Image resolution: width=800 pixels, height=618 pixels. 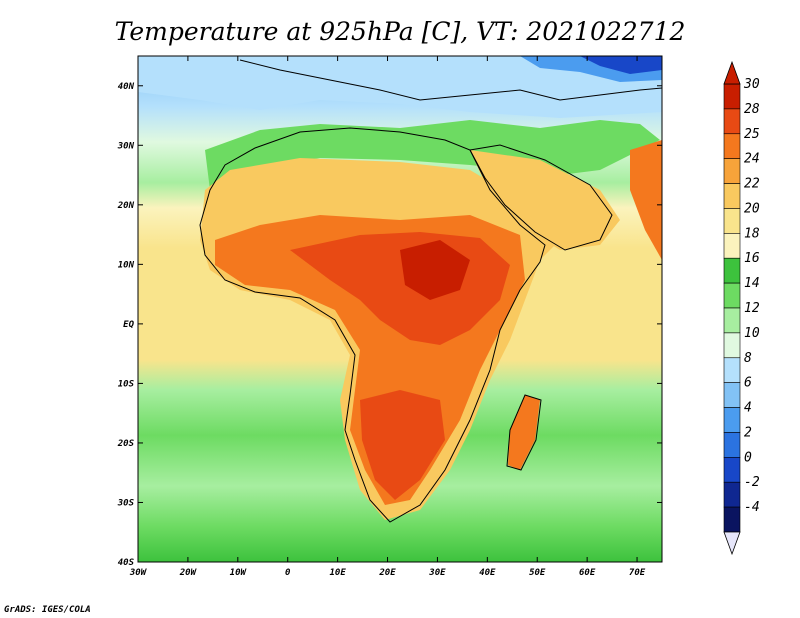 I want to click on colorbar-label: 4, so click(x=748, y=408).